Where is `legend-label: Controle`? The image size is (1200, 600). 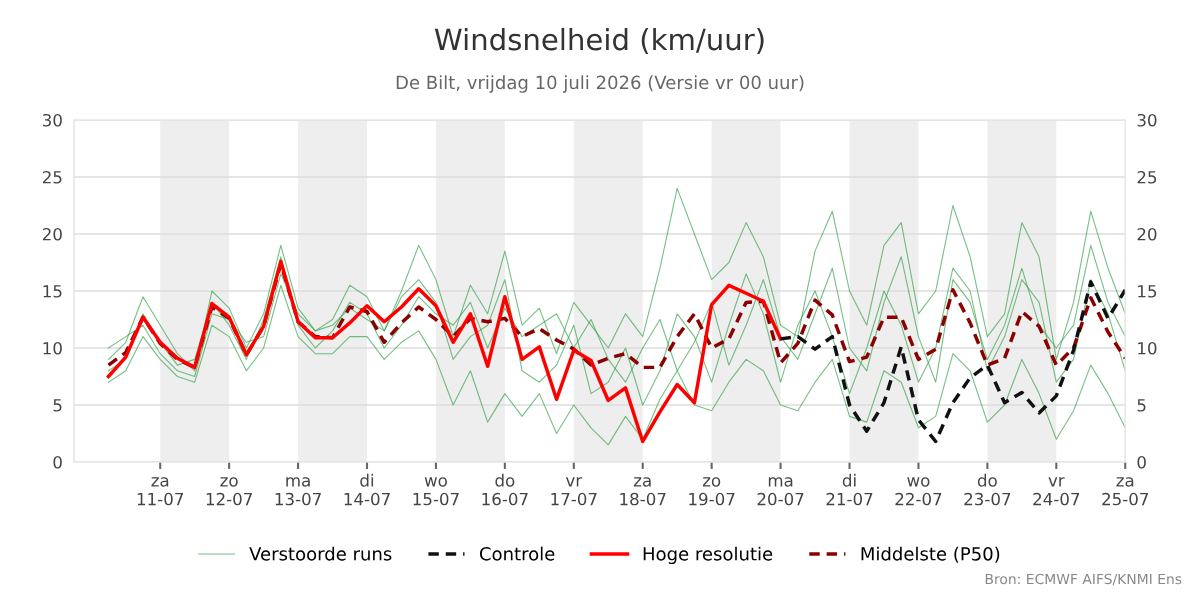 legend-label: Controle is located at coordinates (517, 553).